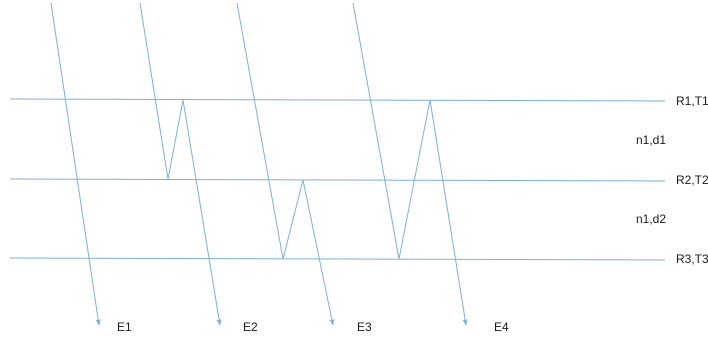 The image size is (708, 337). I want to click on interface-label-r1-t1: R1,T1, so click(692, 101).